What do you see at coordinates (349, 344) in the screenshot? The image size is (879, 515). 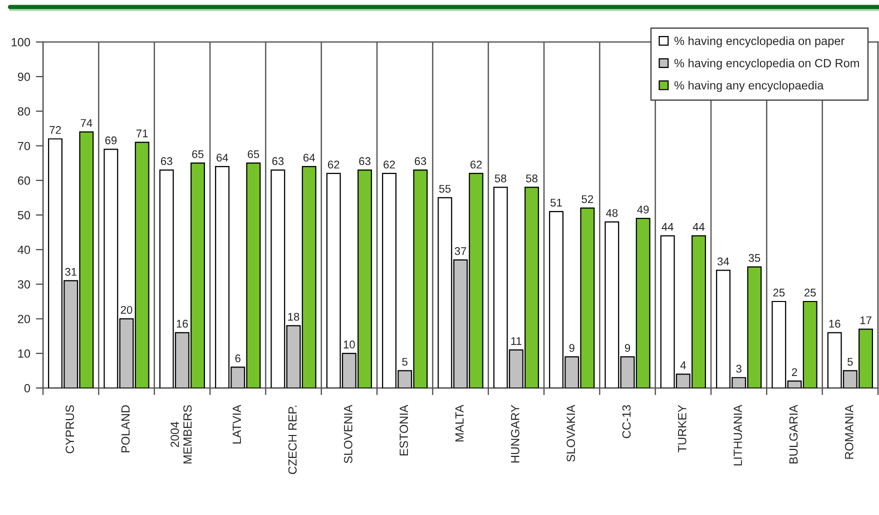 I see `data-label: 10` at bounding box center [349, 344].